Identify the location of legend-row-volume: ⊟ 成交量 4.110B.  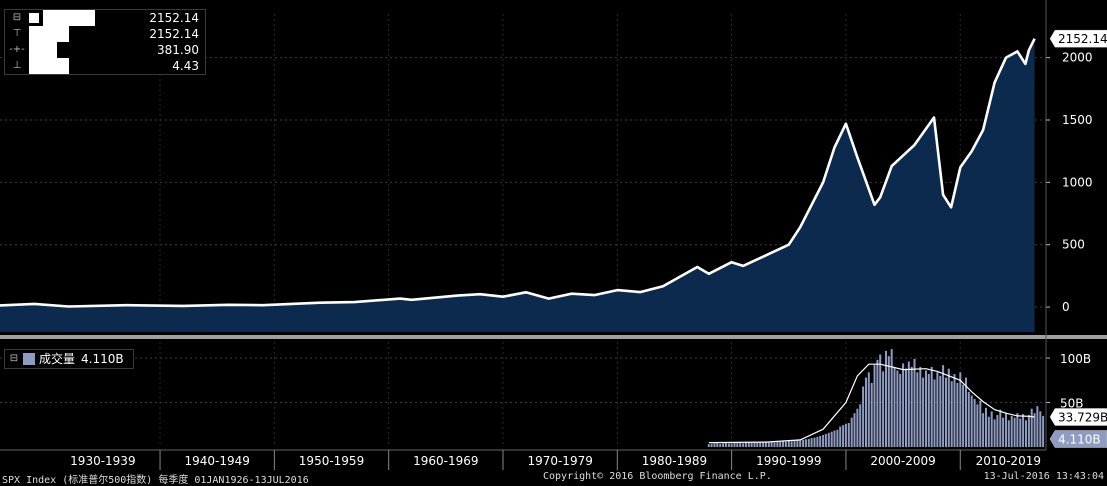
(69, 359).